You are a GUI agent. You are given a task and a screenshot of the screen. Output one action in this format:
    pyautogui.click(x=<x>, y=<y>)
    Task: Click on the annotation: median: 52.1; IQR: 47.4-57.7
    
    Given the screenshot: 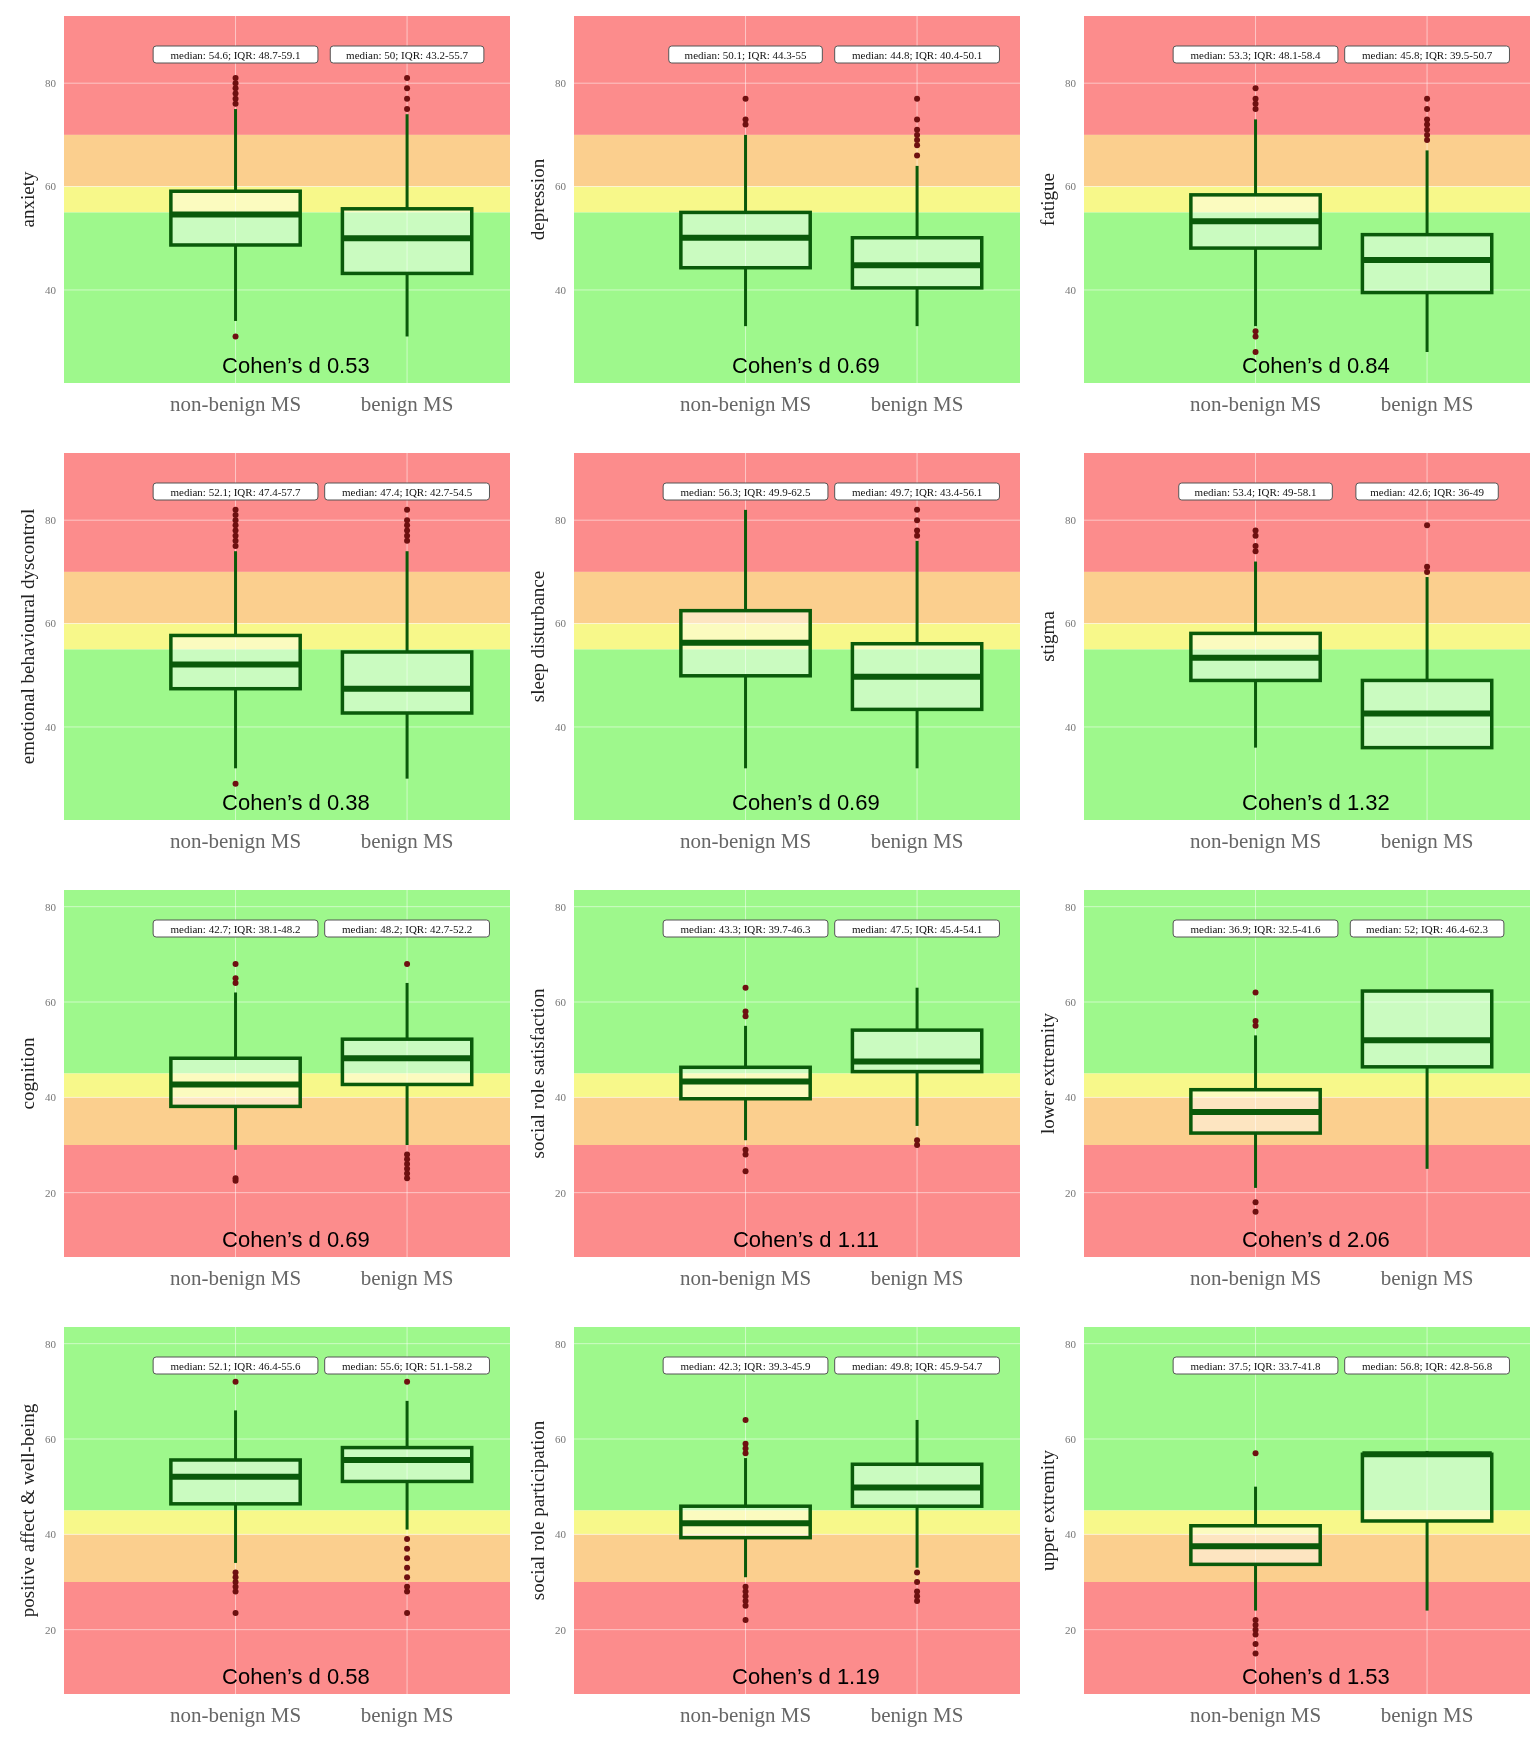 What is the action you would take?
    pyautogui.click(x=236, y=491)
    